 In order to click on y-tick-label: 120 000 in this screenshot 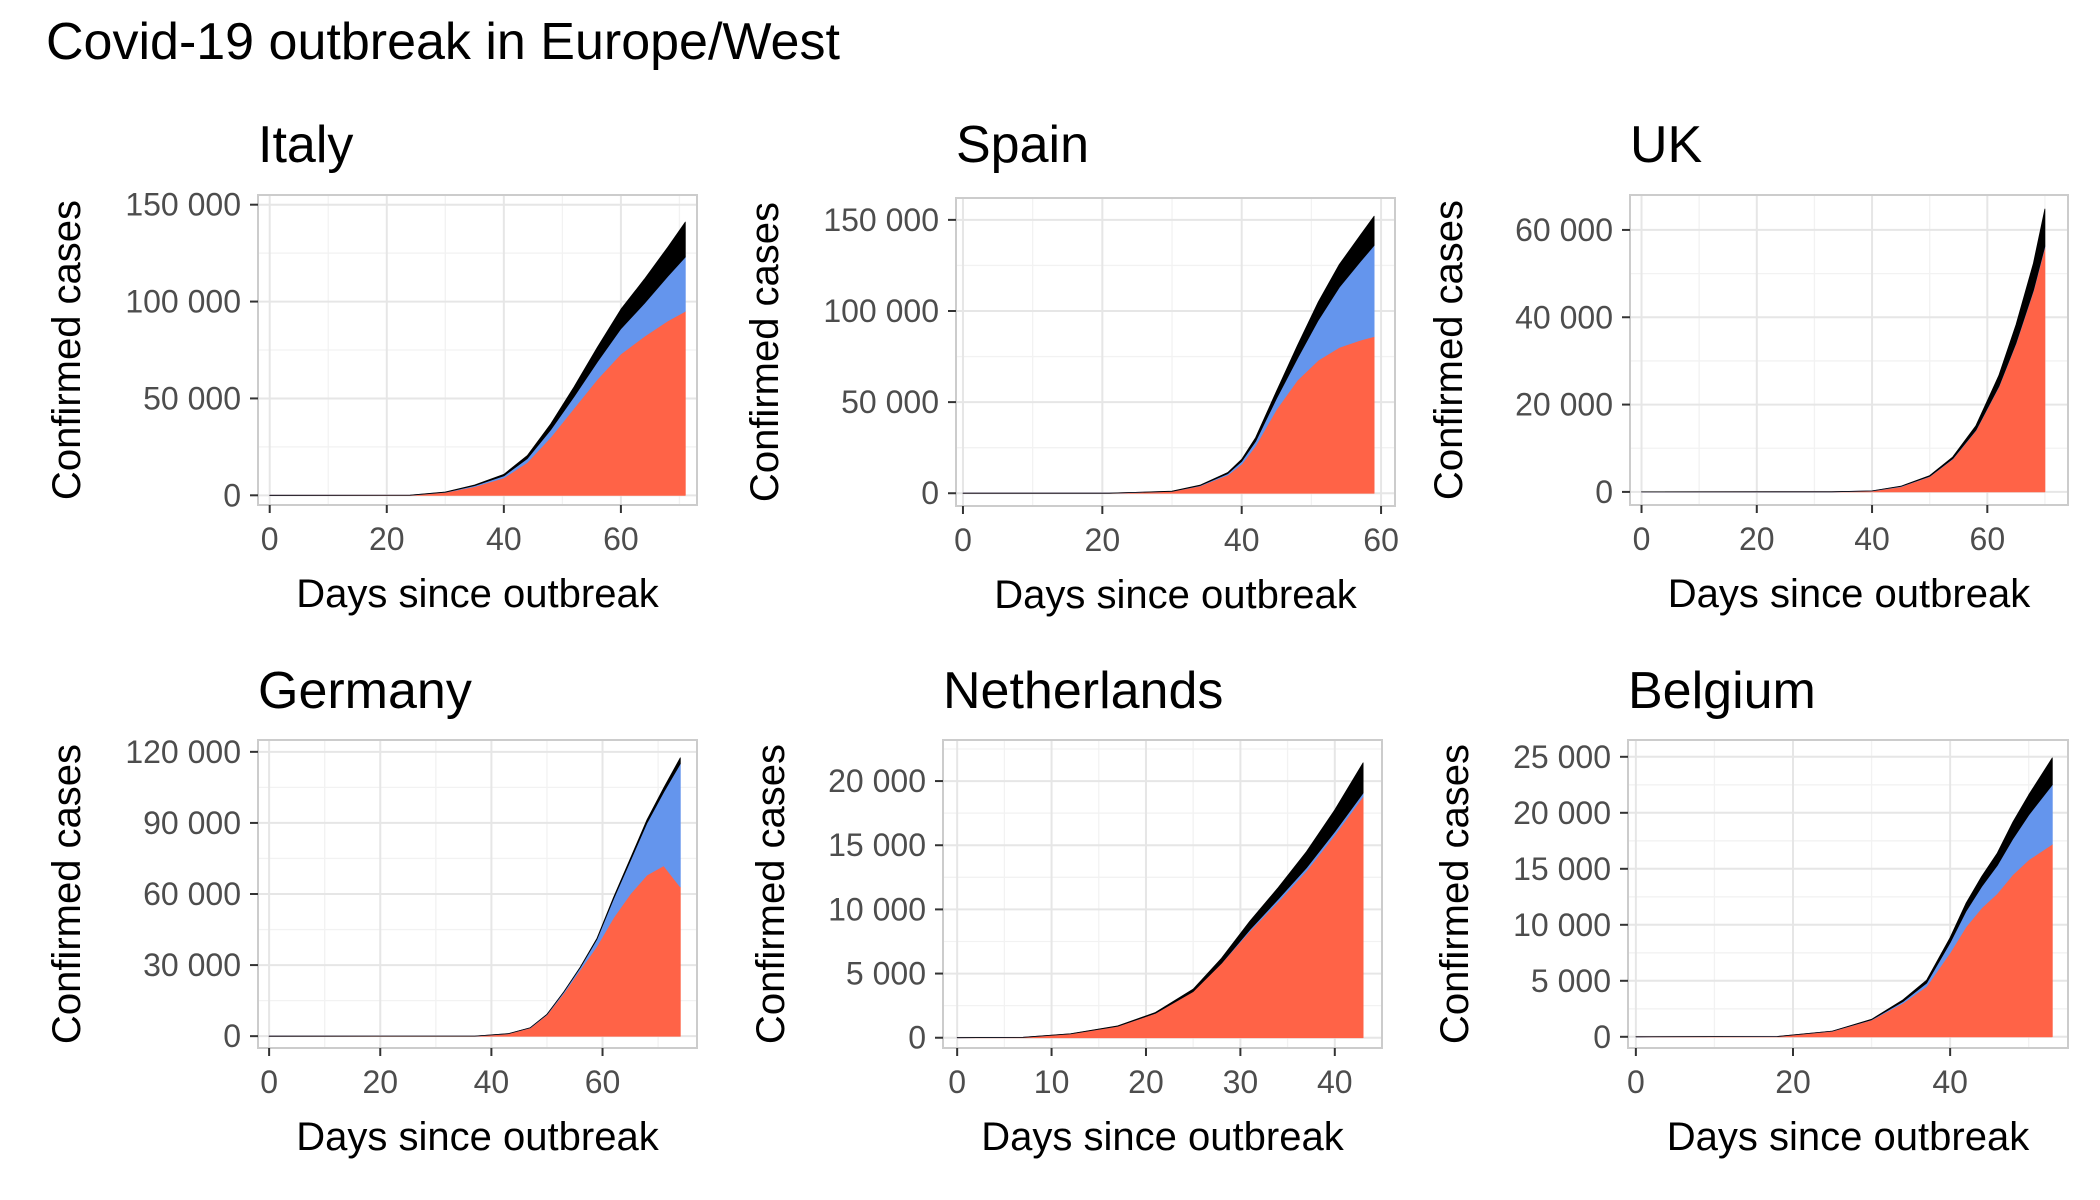, I will do `click(183, 752)`.